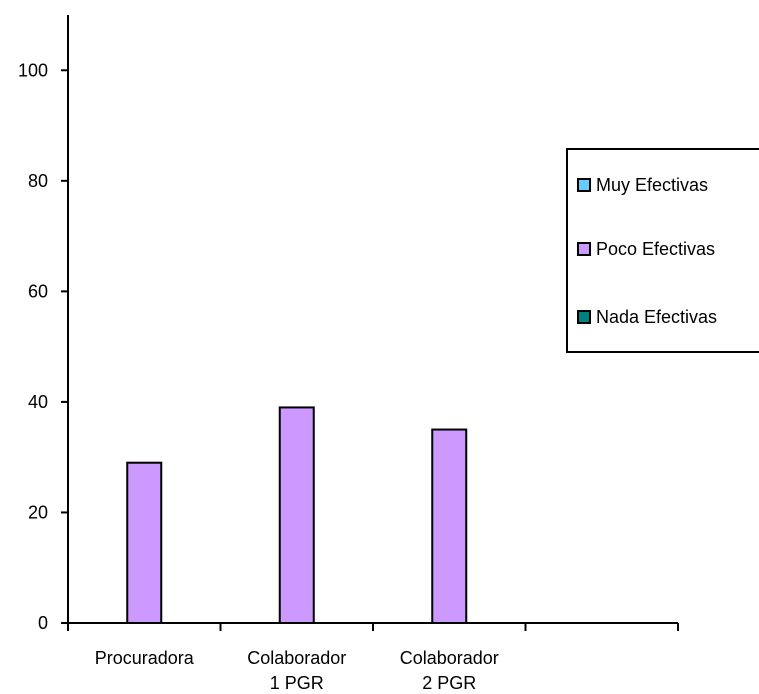  I want to click on y-tick-label: 40, so click(38, 402).